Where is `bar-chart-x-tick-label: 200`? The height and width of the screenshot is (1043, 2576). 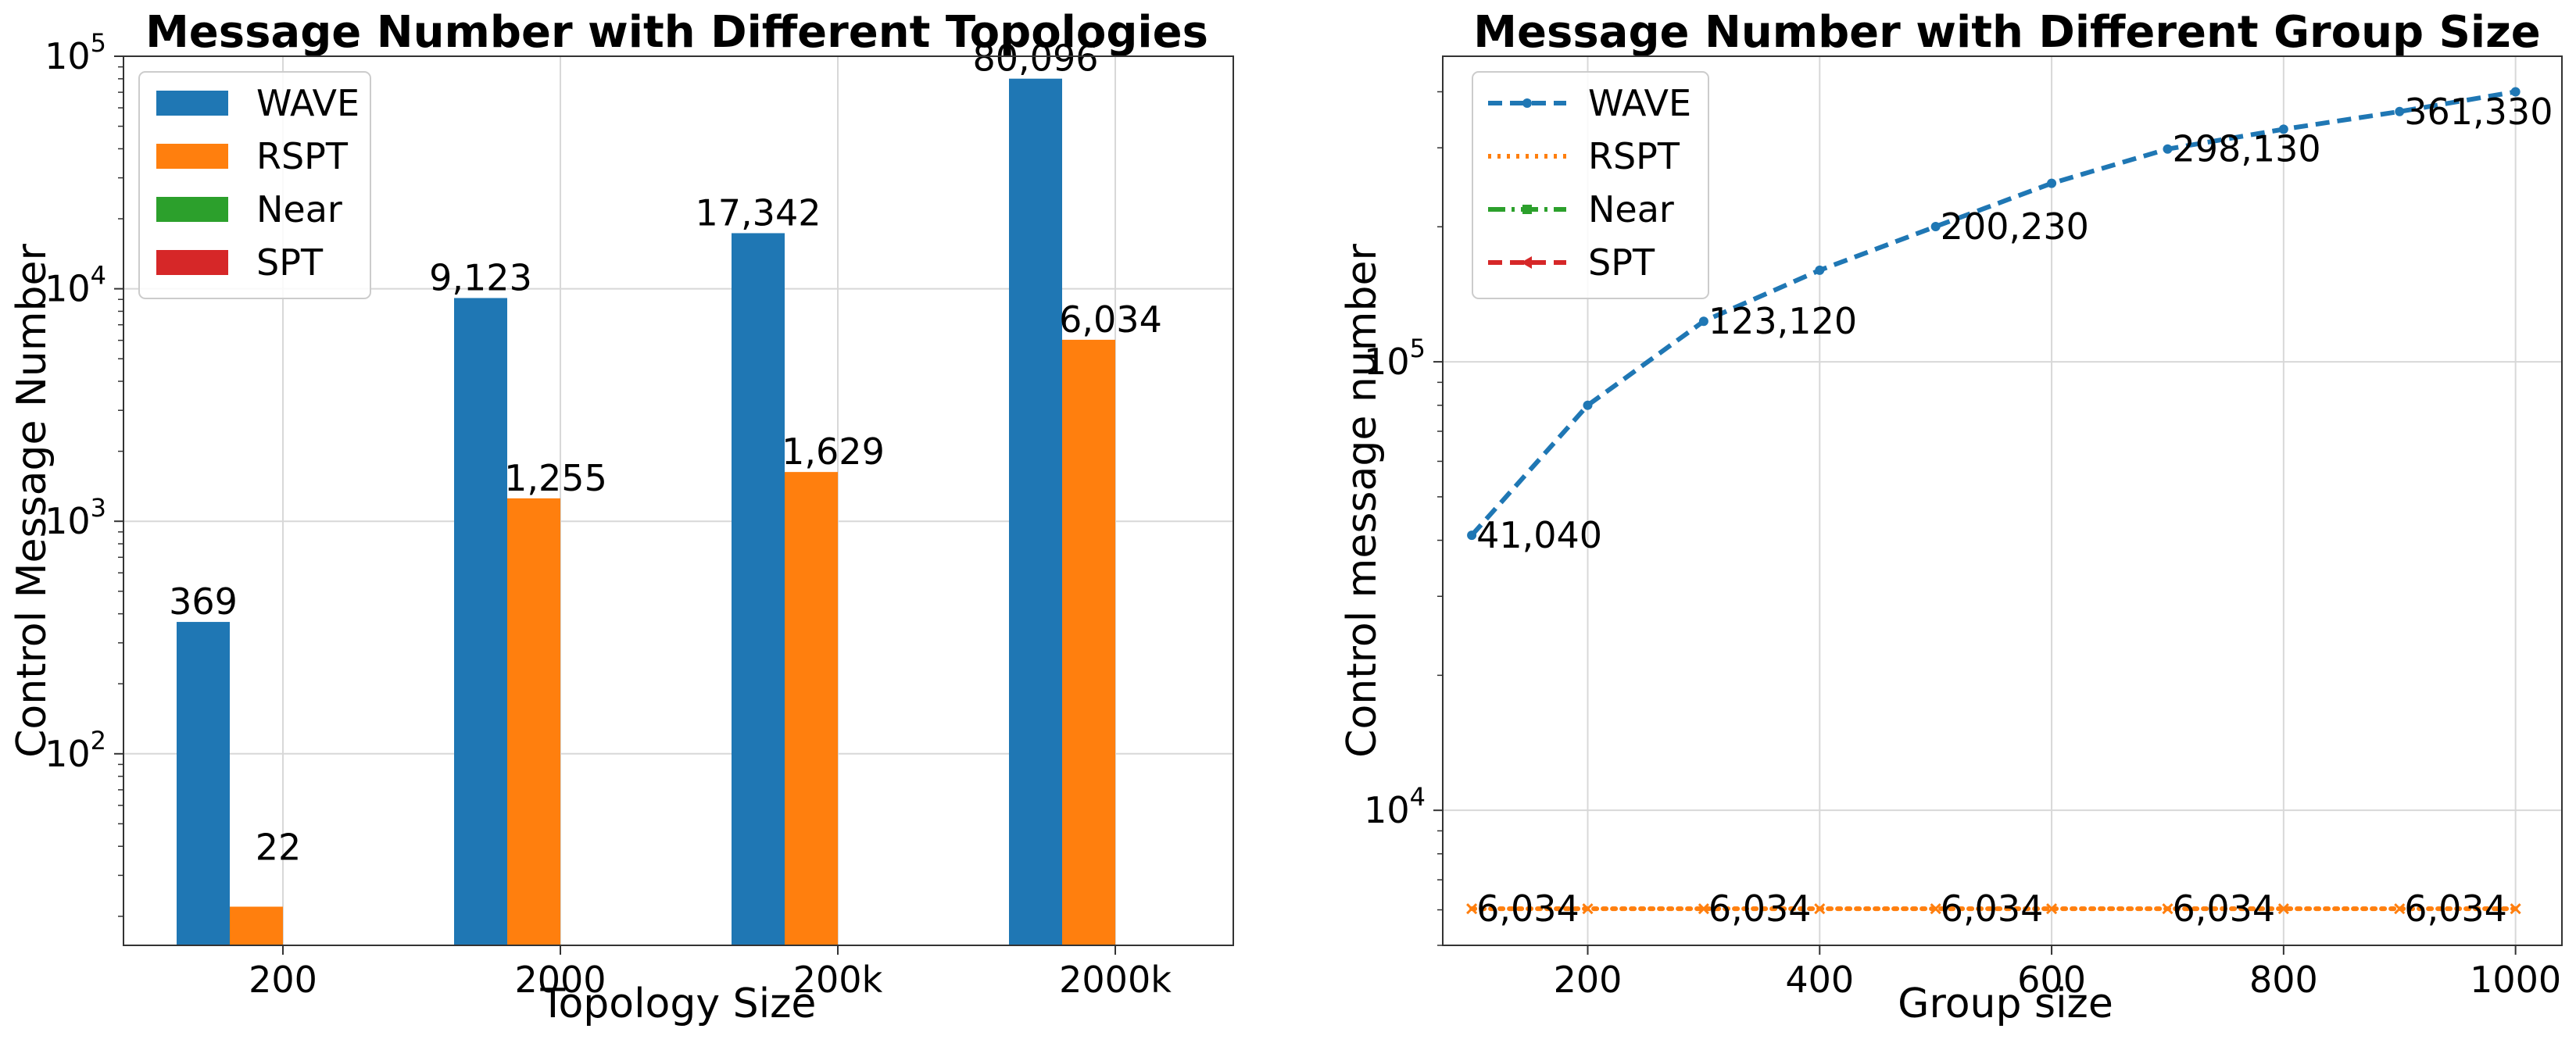 bar-chart-x-tick-label: 200 is located at coordinates (283, 980).